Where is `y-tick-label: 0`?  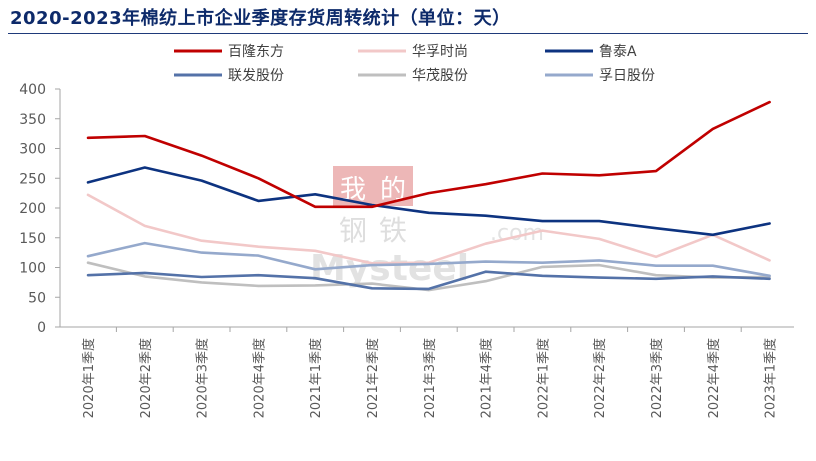 y-tick-label: 0 is located at coordinates (41, 328).